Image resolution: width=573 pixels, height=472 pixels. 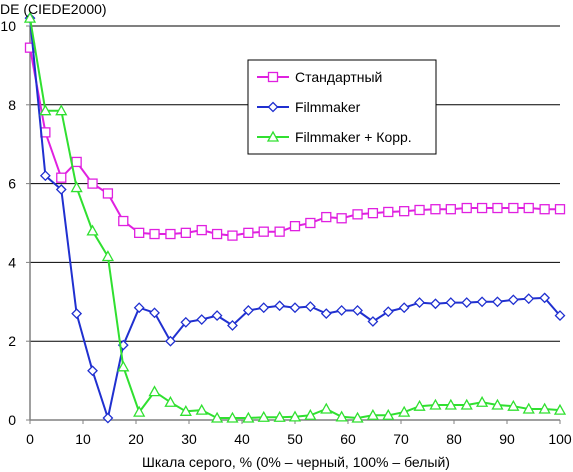 I want to click on x-tick-label: 90, so click(x=507, y=439).